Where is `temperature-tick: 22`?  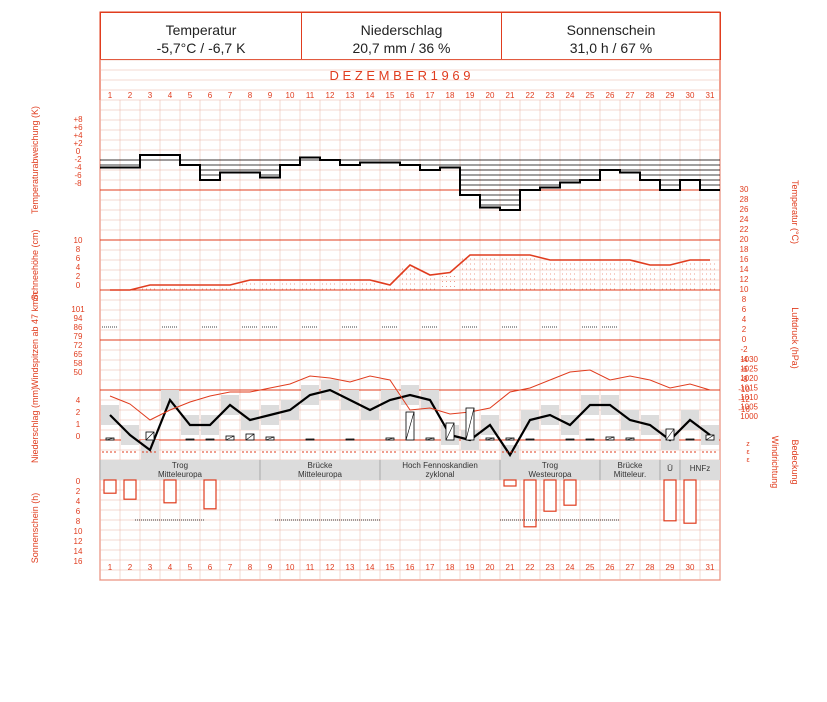 temperature-tick: 22 is located at coordinates (744, 229).